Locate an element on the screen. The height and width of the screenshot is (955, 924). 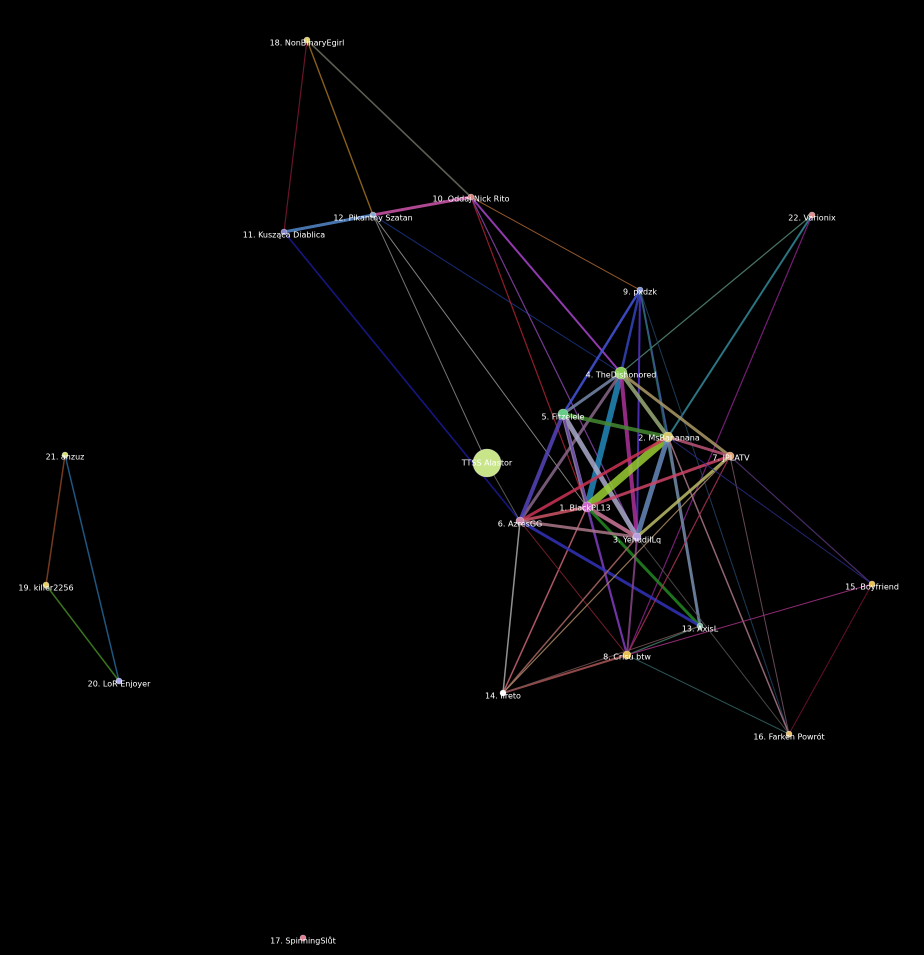
edge-n10-n1 is located at coordinates (529, 352).